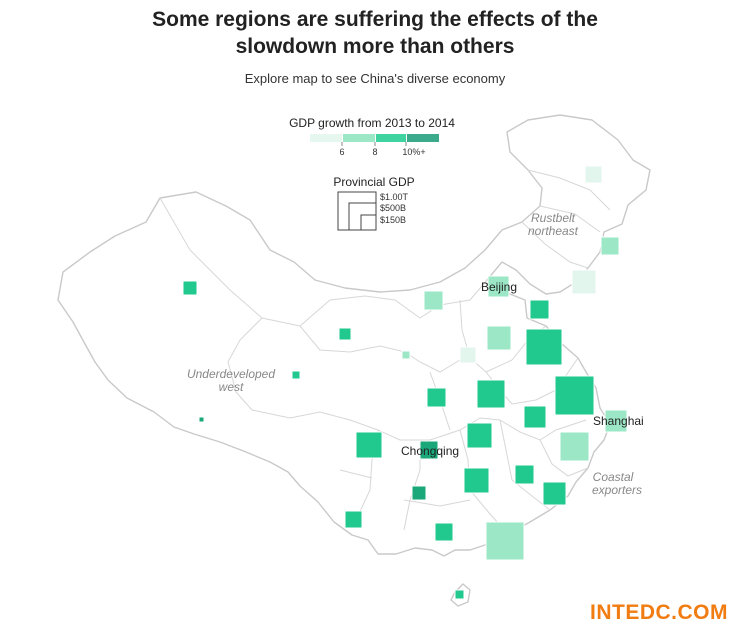 The width and height of the screenshot is (750, 633). Describe the element at coordinates (393, 220) in the screenshot. I see `size-label-150b: $150B` at that location.